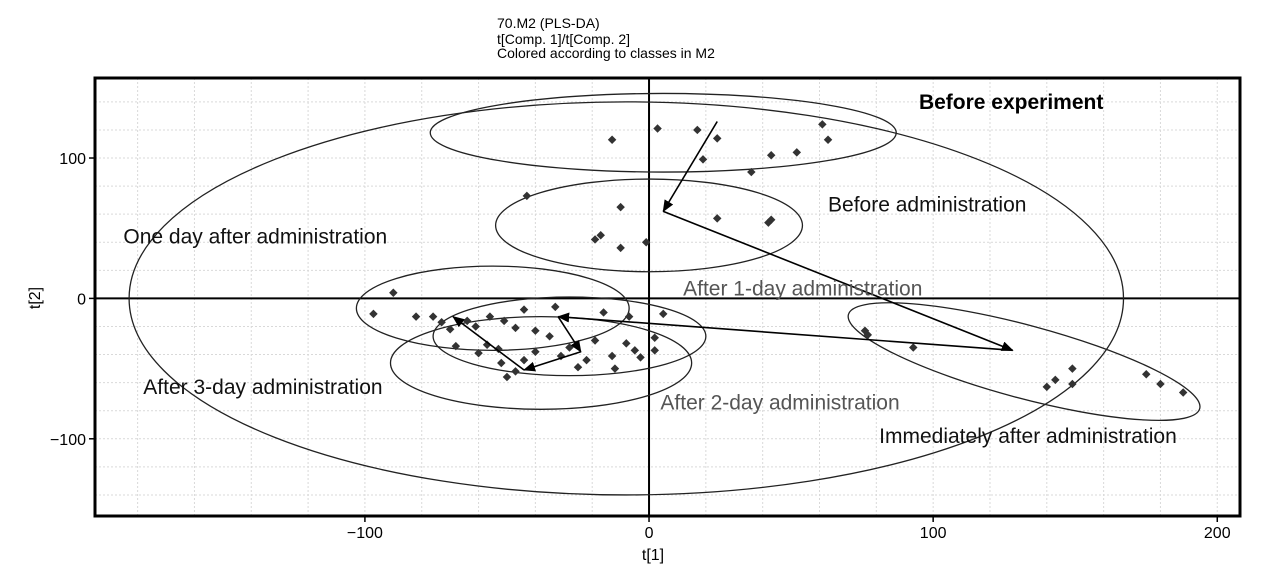 This screenshot has width=1271, height=575. I want to click on y-axis-label: t[2], so click(35, 298).